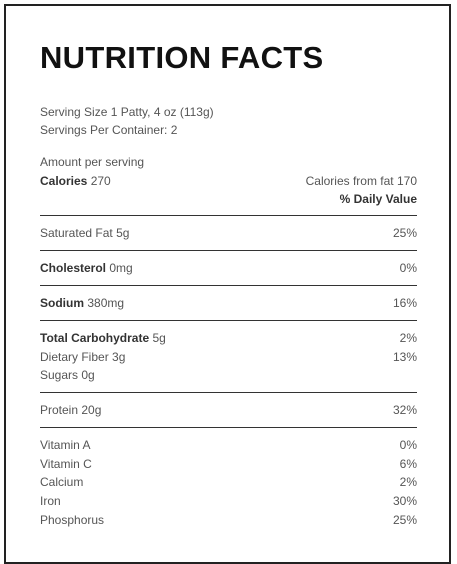  What do you see at coordinates (182, 57) in the screenshot?
I see `title: NUTRITION FACTS` at bounding box center [182, 57].